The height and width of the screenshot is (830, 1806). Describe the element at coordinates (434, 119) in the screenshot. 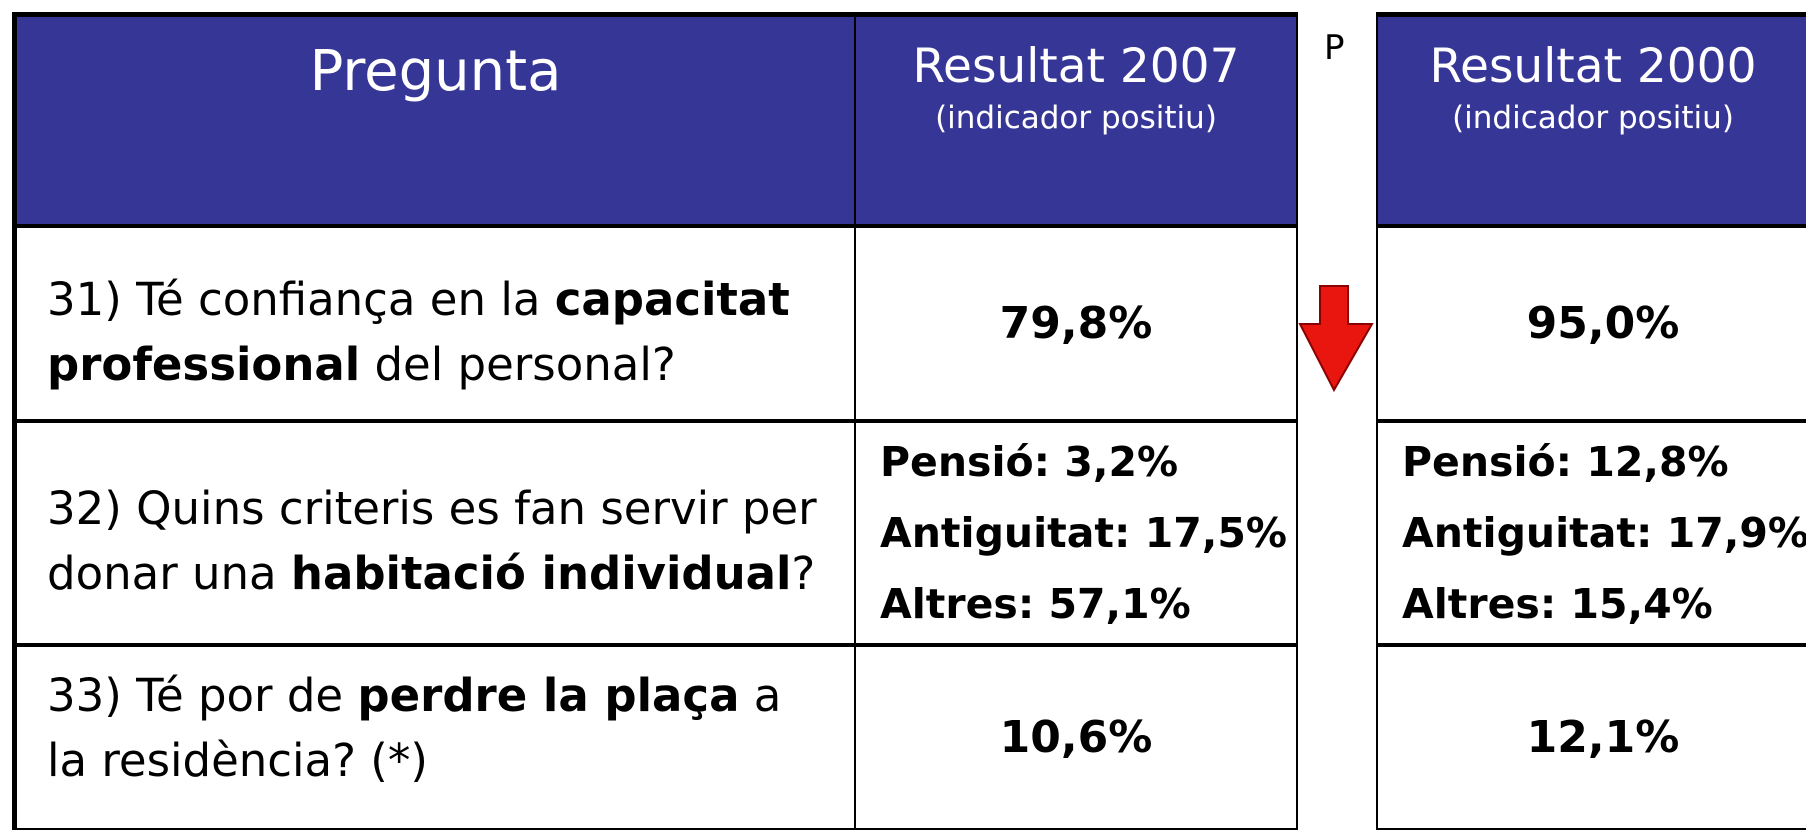

I see `header-cell: Pregunta` at that location.